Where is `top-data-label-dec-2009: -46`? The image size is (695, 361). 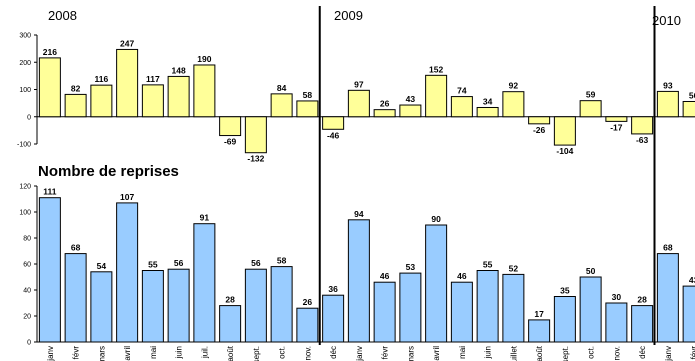
top-data-label-dec-2009: -46 is located at coordinates (333, 135).